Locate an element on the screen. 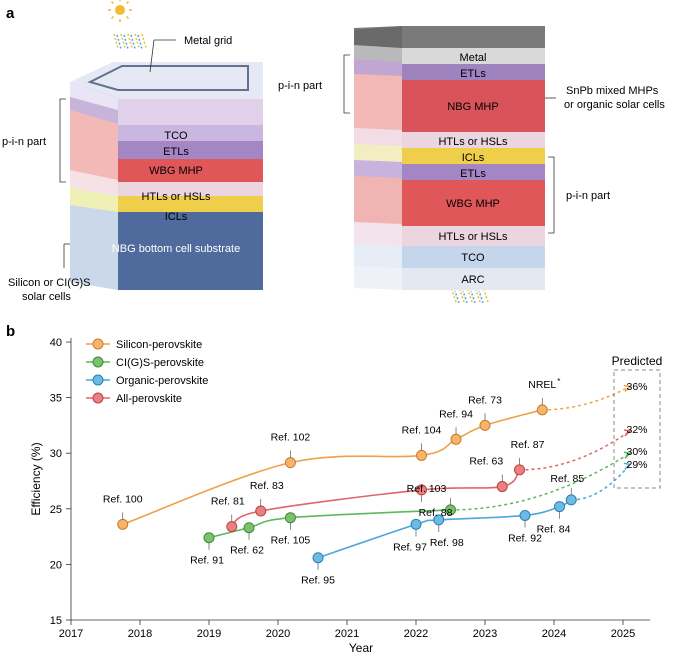 The height and width of the screenshot is (656, 685). predicted-box is located at coordinates (637, 429).